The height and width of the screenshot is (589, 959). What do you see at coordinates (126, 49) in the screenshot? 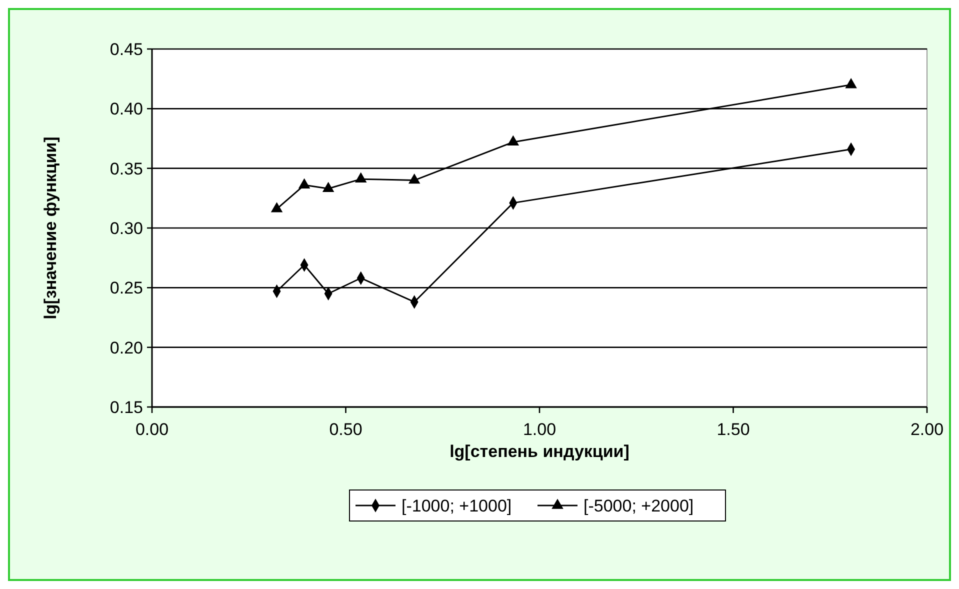
I see `y-tick-label: 0.45` at bounding box center [126, 49].